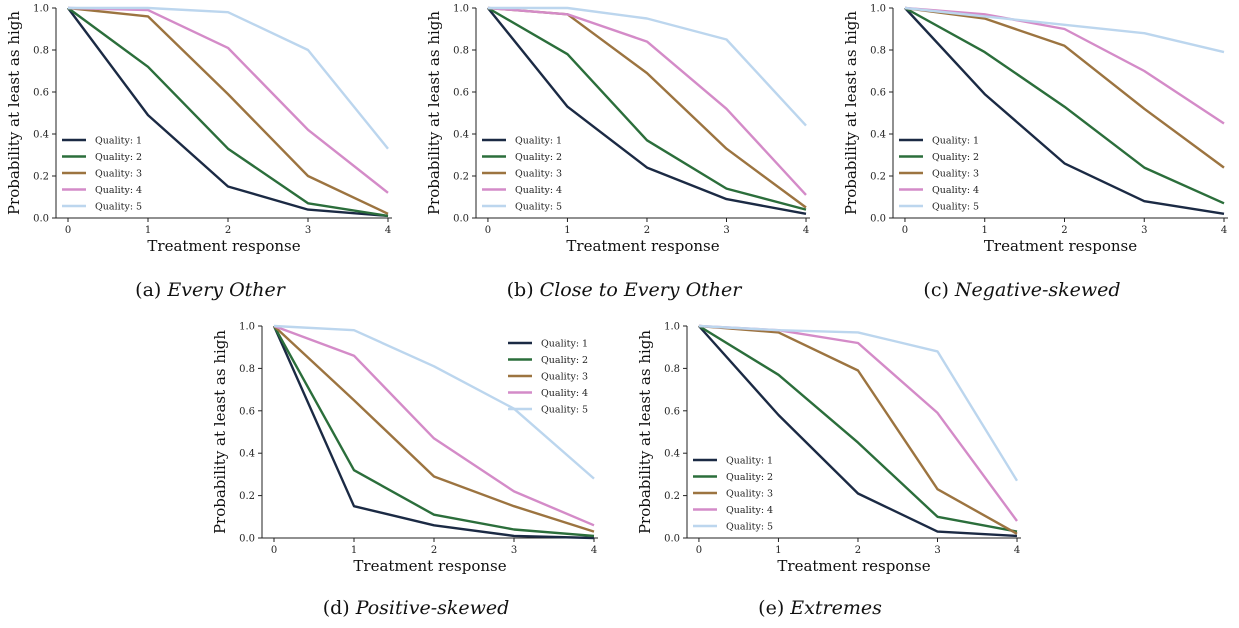 The height and width of the screenshot is (628, 1239). What do you see at coordinates (642, 290) in the screenshot?
I see `caption-name: Close to Every Other` at bounding box center [642, 290].